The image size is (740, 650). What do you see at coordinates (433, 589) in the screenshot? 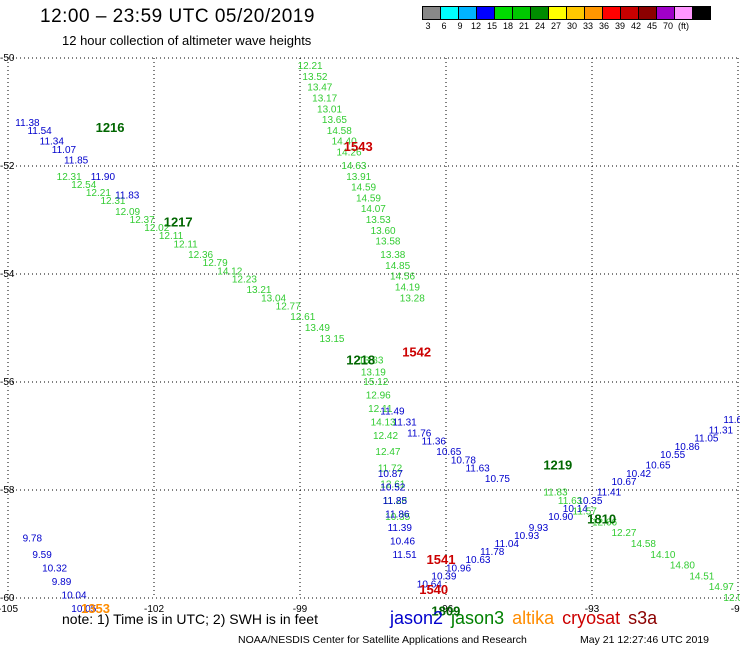
I see `track-time-label: 1540` at bounding box center [433, 589].